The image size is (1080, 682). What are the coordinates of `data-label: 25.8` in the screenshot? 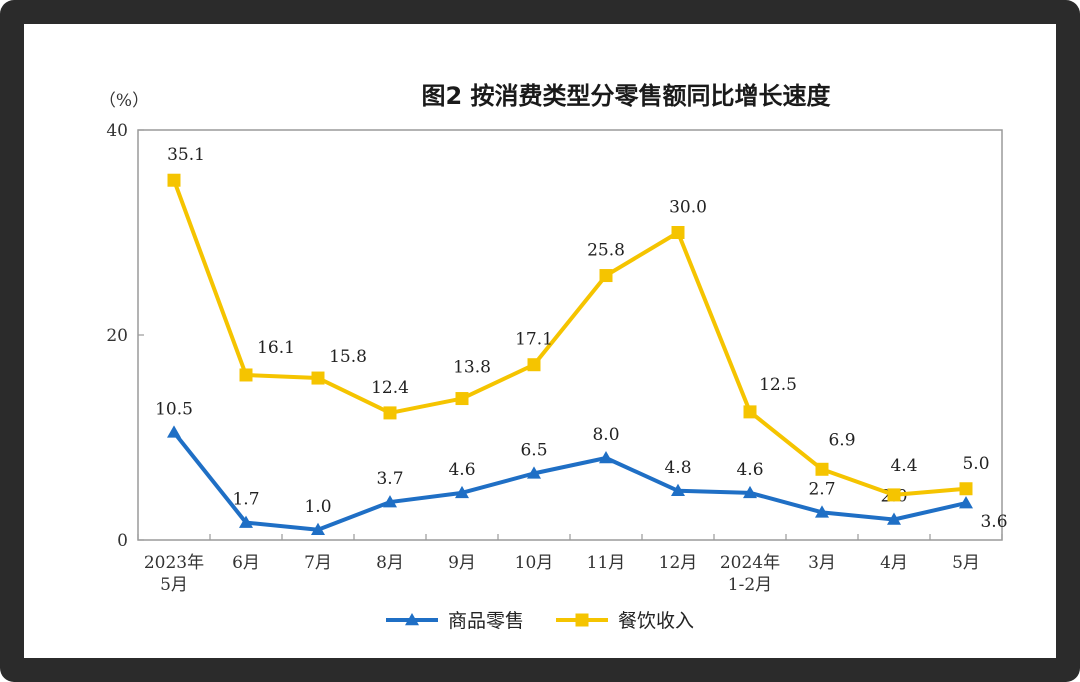 It's located at (606, 251).